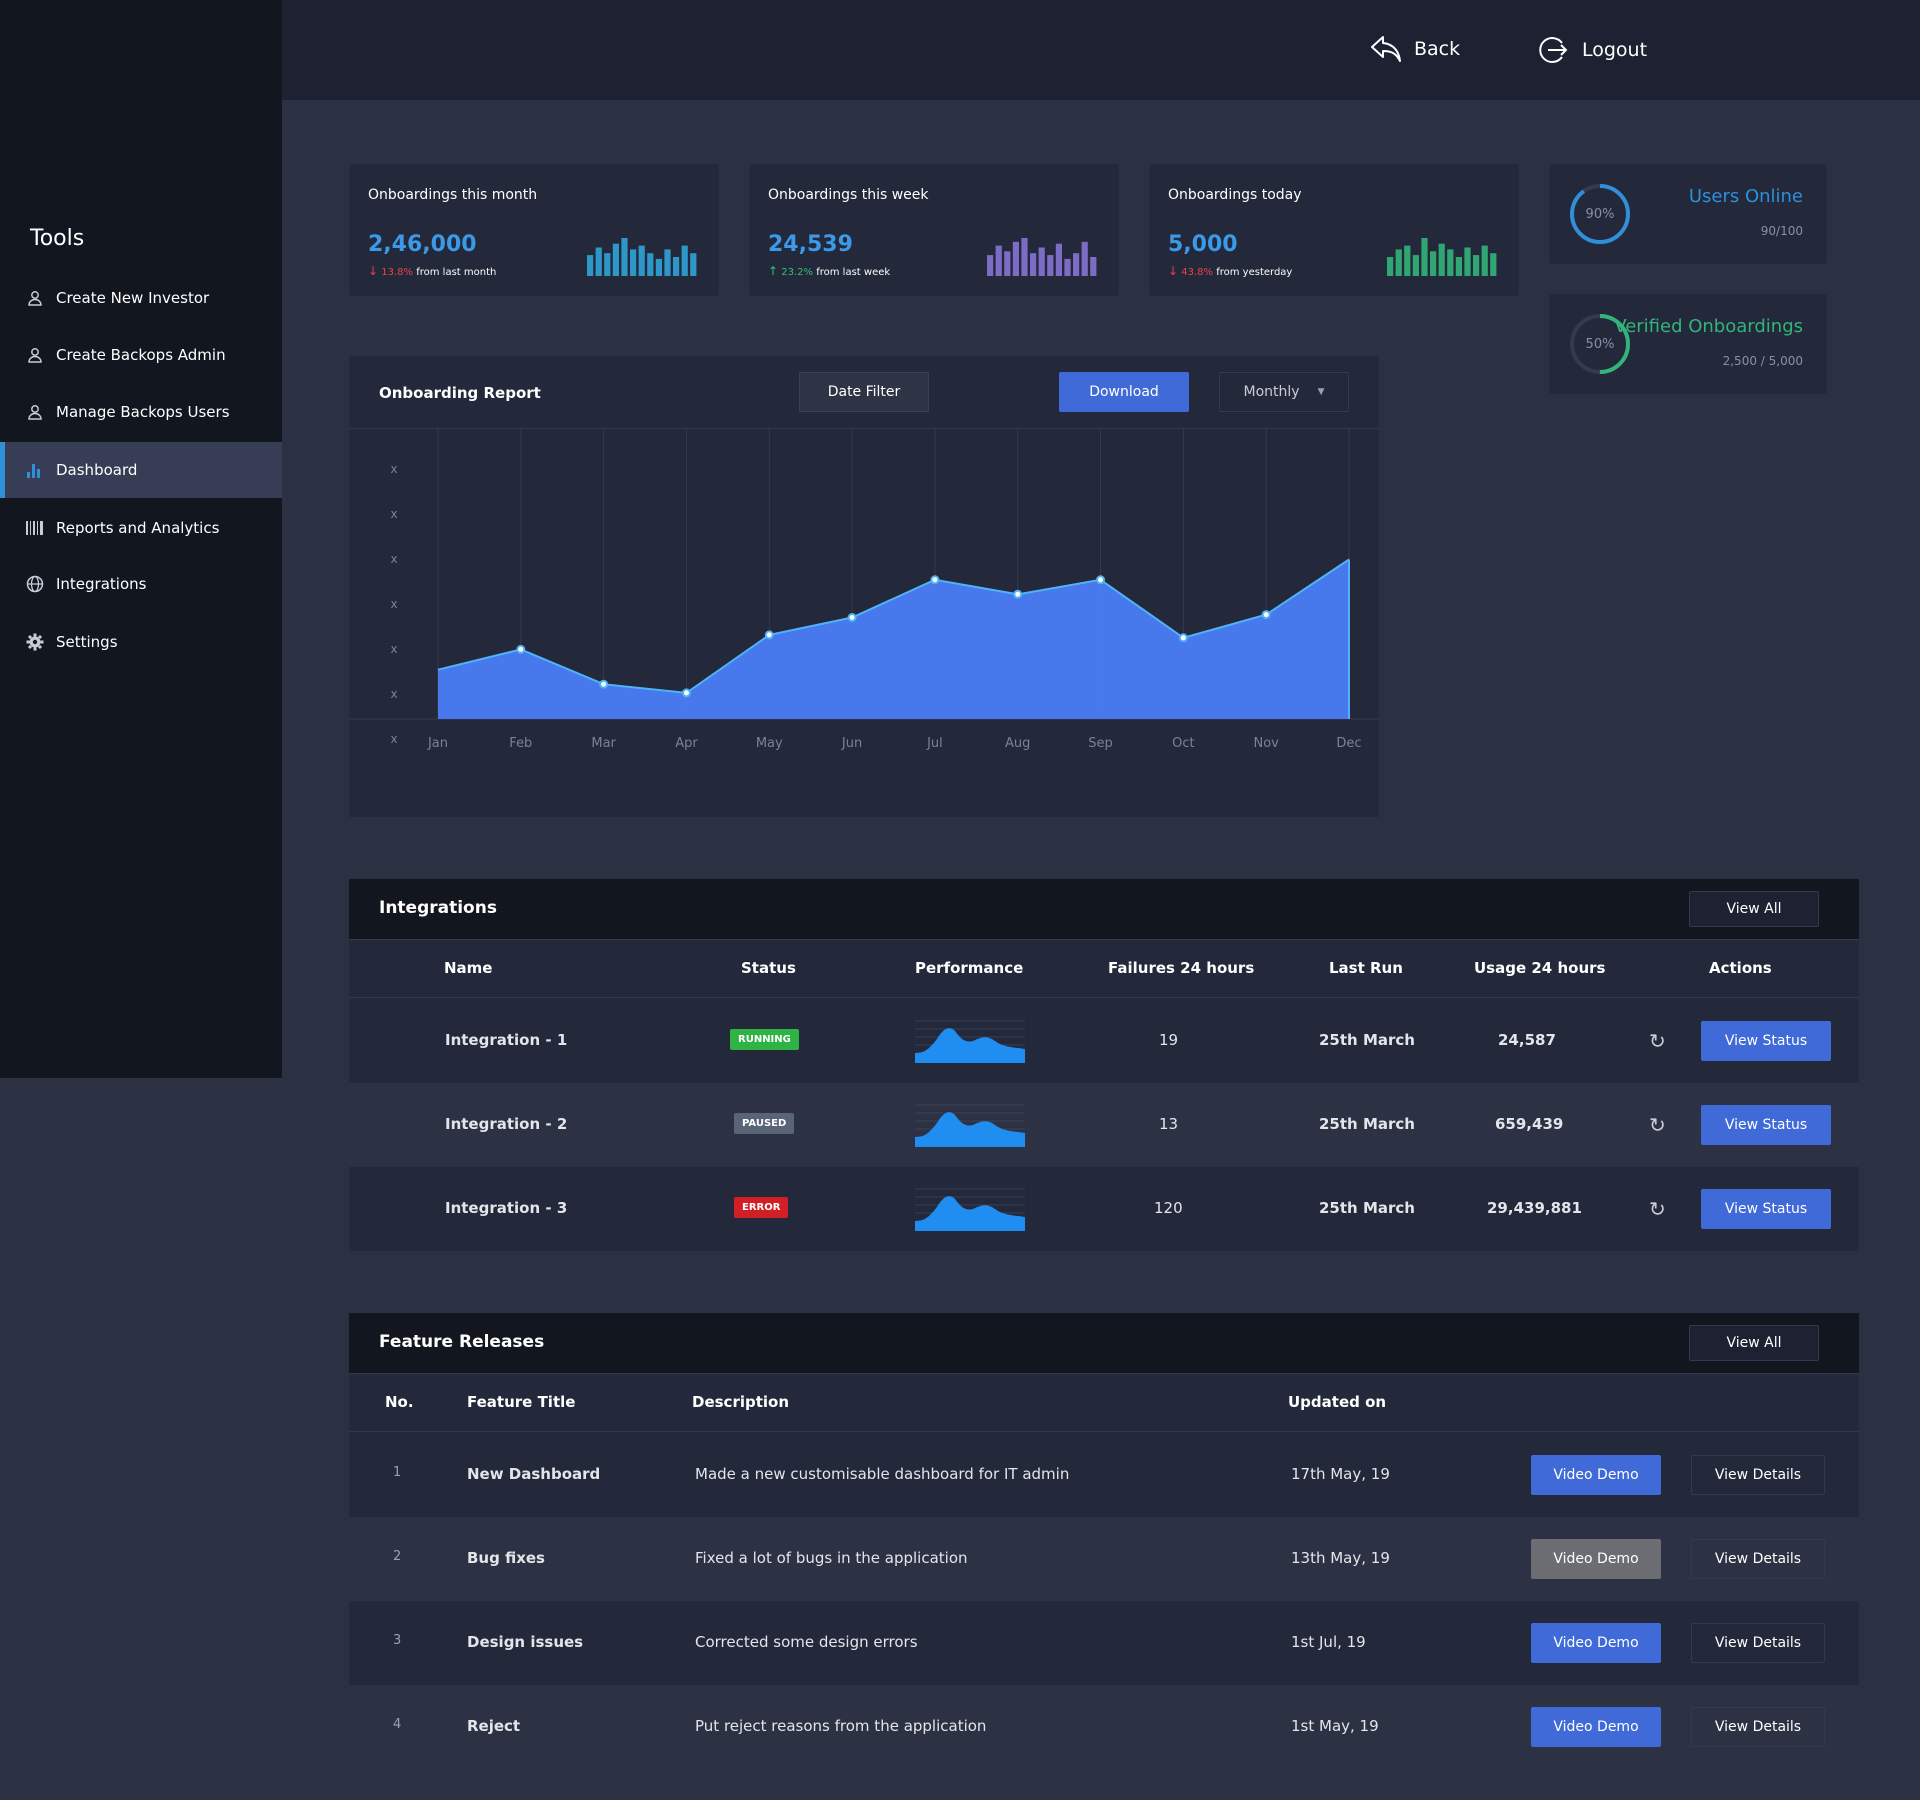  What do you see at coordinates (397, 272) in the screenshot?
I see `stat-change-pct: 13.8%` at bounding box center [397, 272].